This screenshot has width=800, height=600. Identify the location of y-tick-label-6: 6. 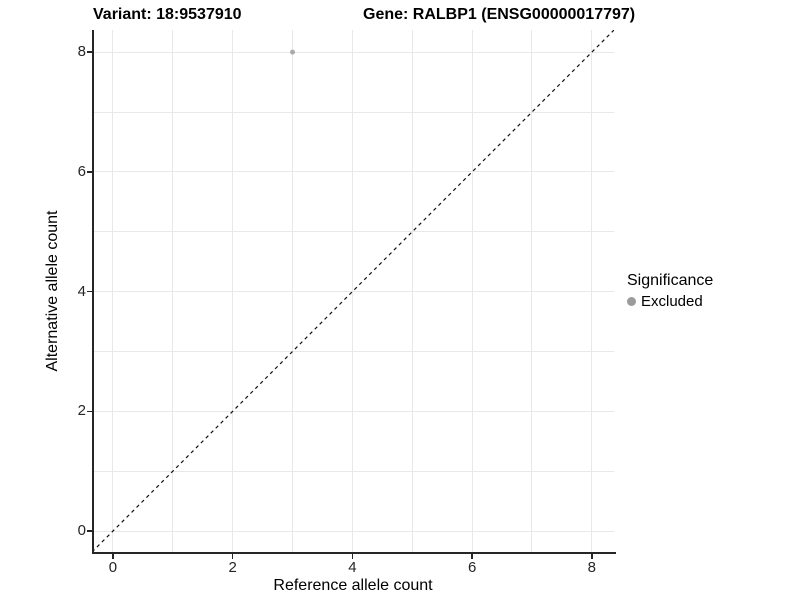
(81, 171).